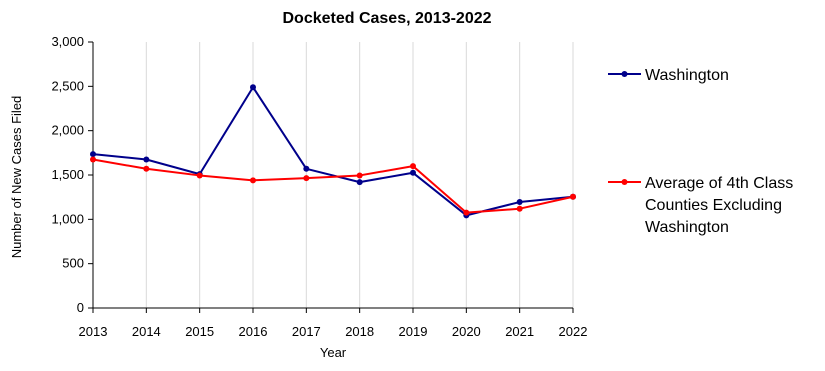 The image size is (825, 371). I want to click on x-tick-label: 2015, so click(199, 331).